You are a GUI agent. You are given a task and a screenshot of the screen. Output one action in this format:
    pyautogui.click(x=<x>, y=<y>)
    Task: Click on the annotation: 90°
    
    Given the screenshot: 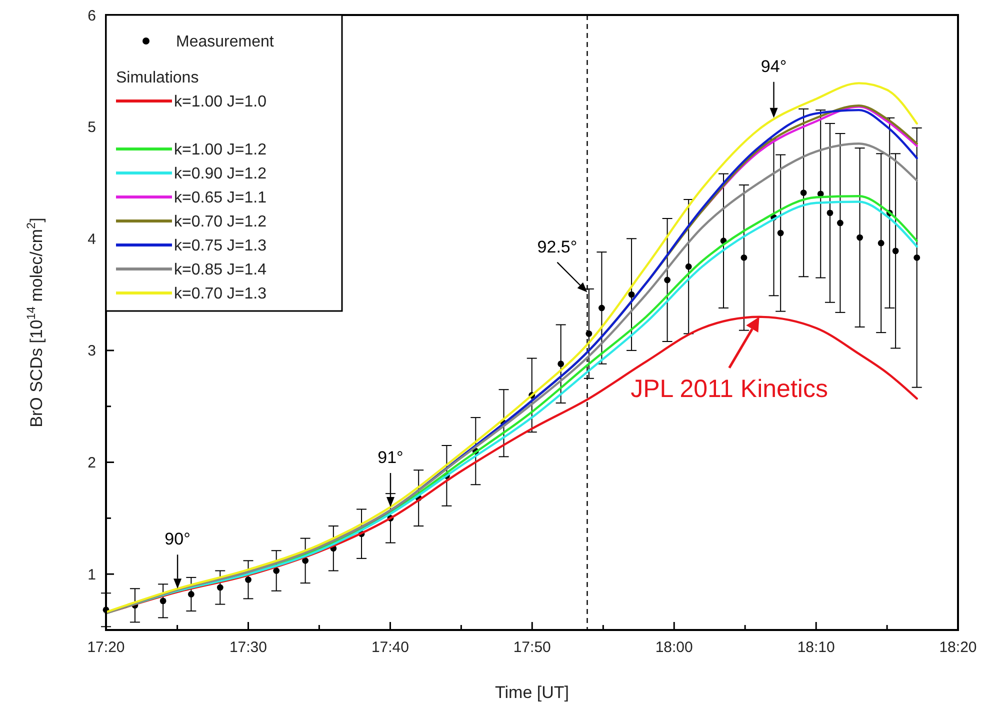 What is the action you would take?
    pyautogui.click(x=177, y=539)
    